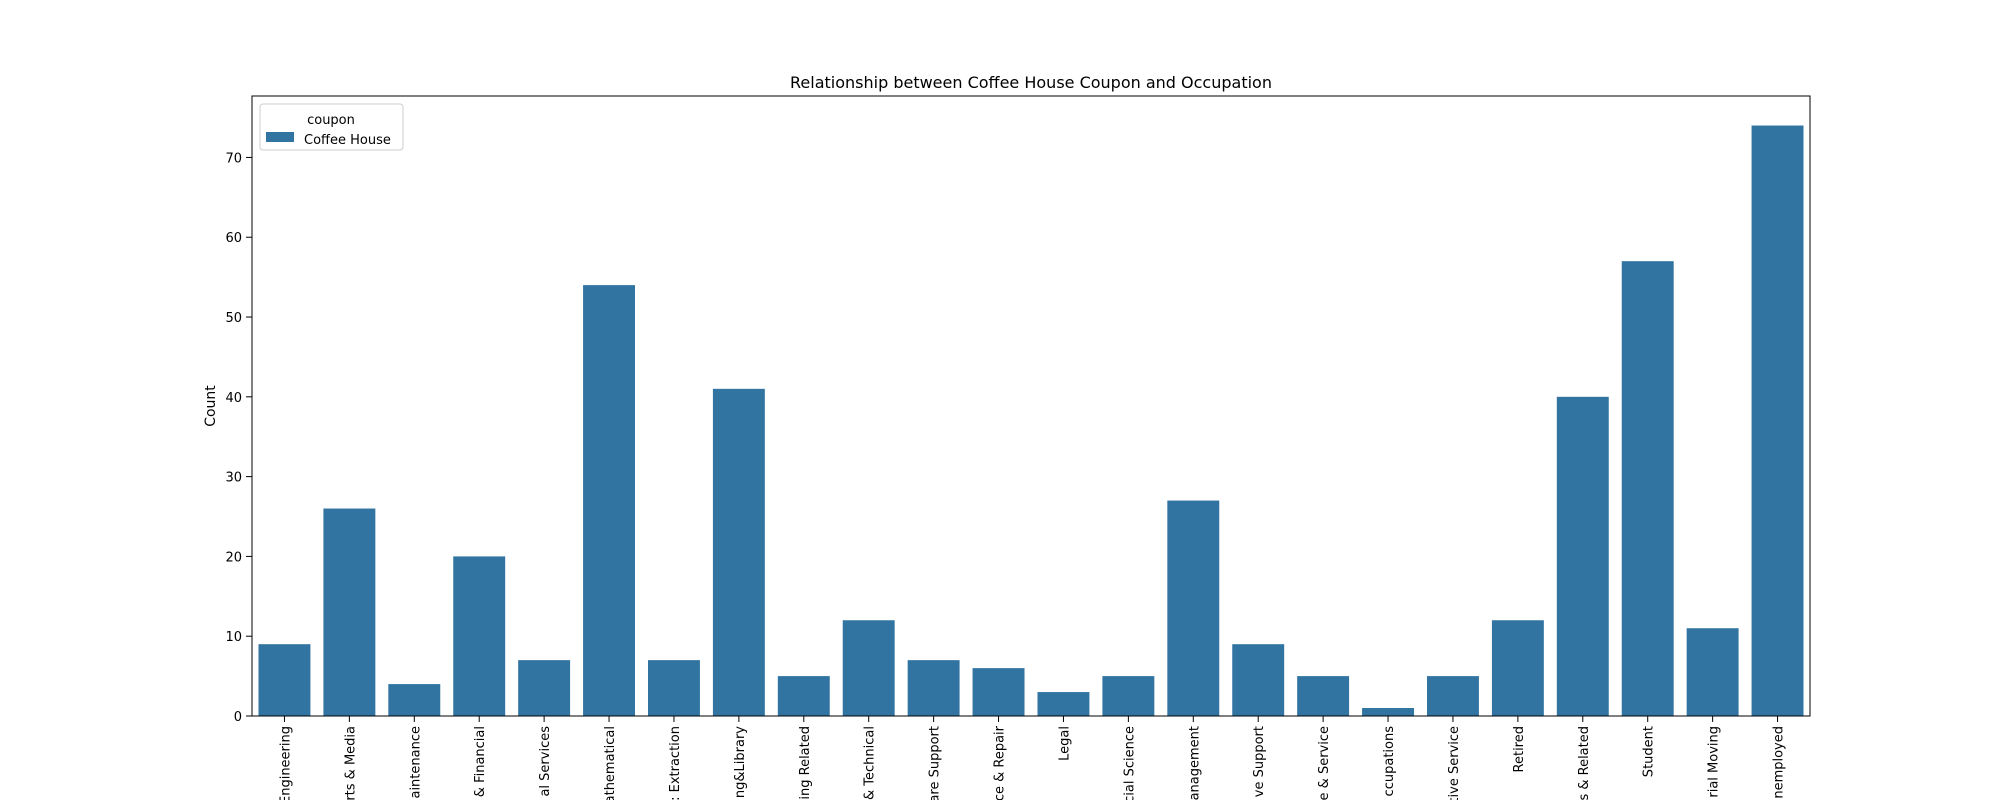 This screenshot has width=2000, height=800. Describe the element at coordinates (233, 557) in the screenshot. I see `y-tick-label-2: 20` at that location.